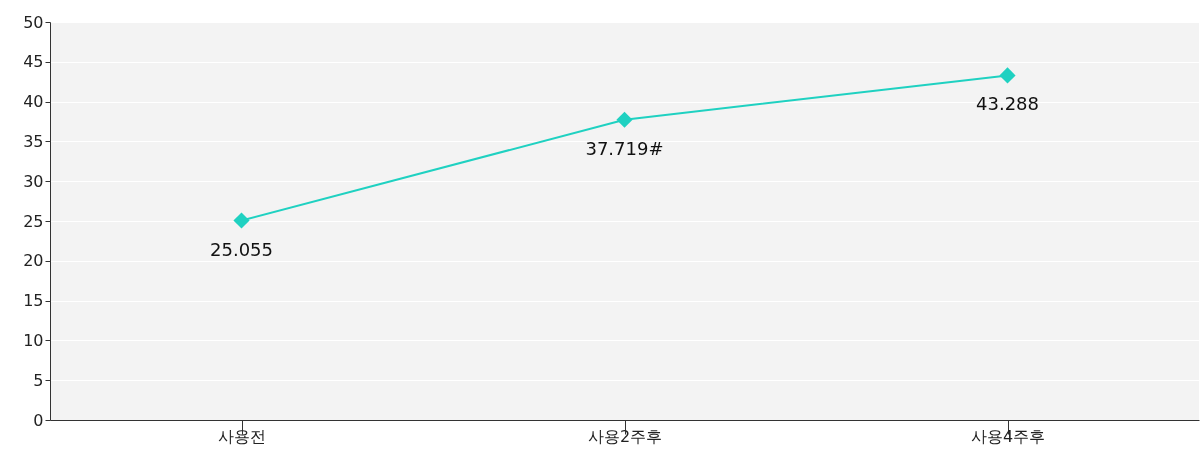  I want to click on data-label: 37.719#, so click(624, 148).